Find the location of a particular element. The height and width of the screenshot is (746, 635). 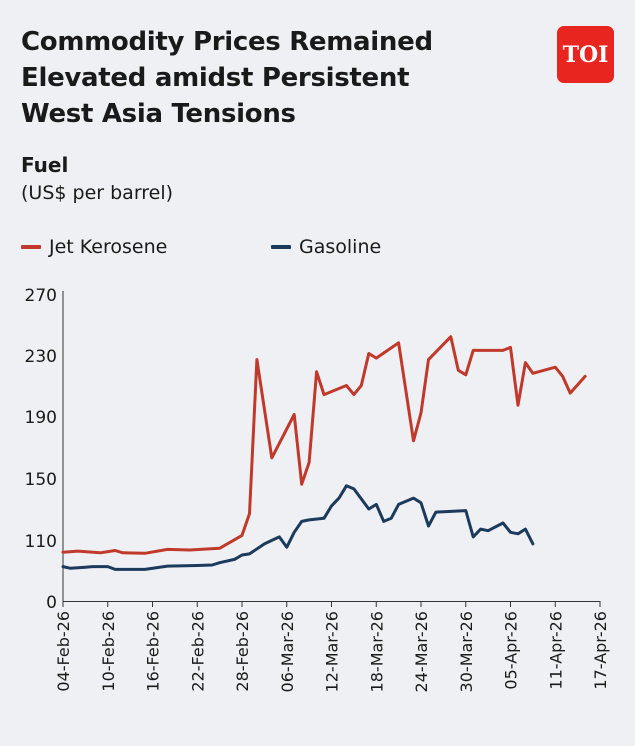

x-tick-label: 10-Feb-26 is located at coordinates (108, 651).